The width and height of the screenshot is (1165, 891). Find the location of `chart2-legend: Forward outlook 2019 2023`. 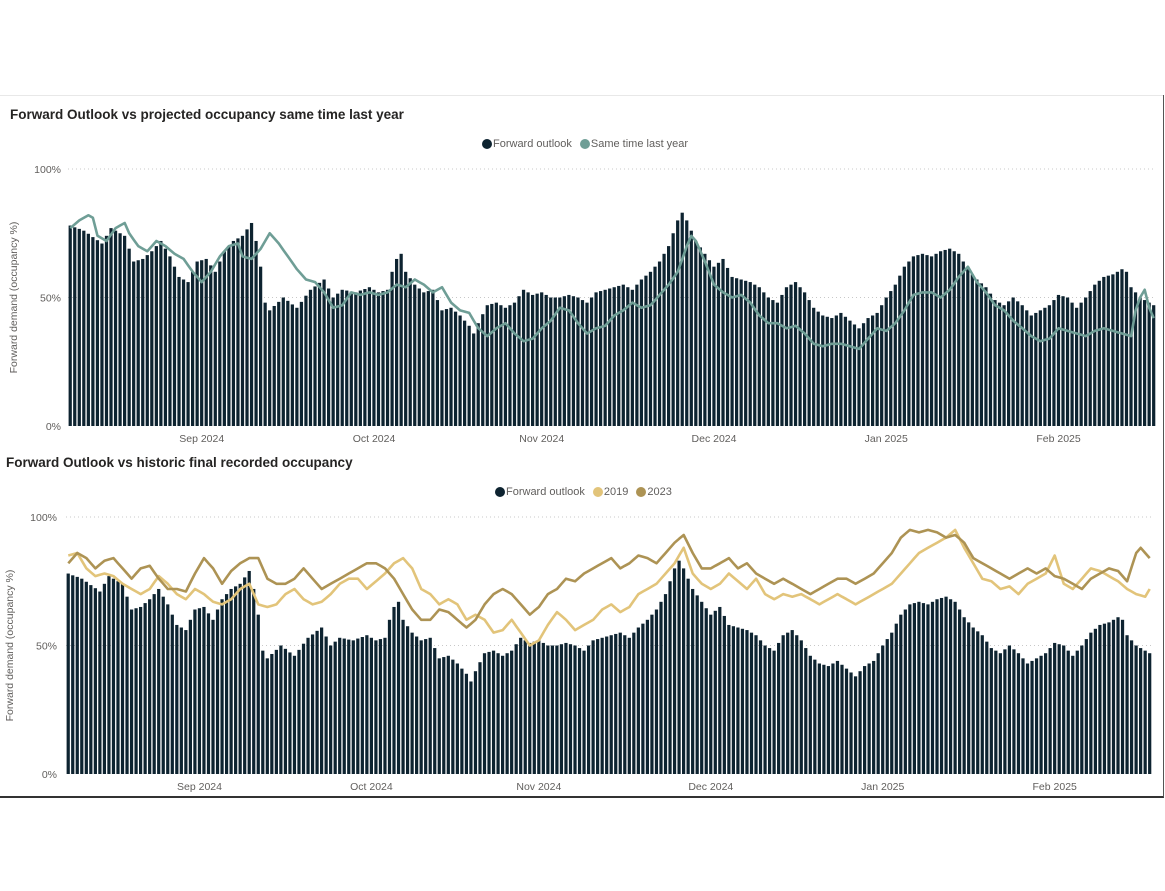

chart2-legend: Forward outlook 2019 2023 is located at coordinates (585, 492).